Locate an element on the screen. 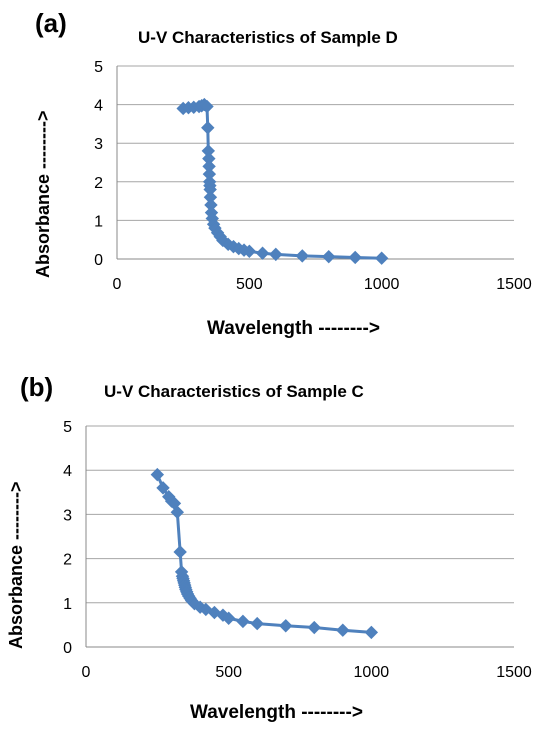  y-tick-label-b: 0 is located at coordinates (67, 648).